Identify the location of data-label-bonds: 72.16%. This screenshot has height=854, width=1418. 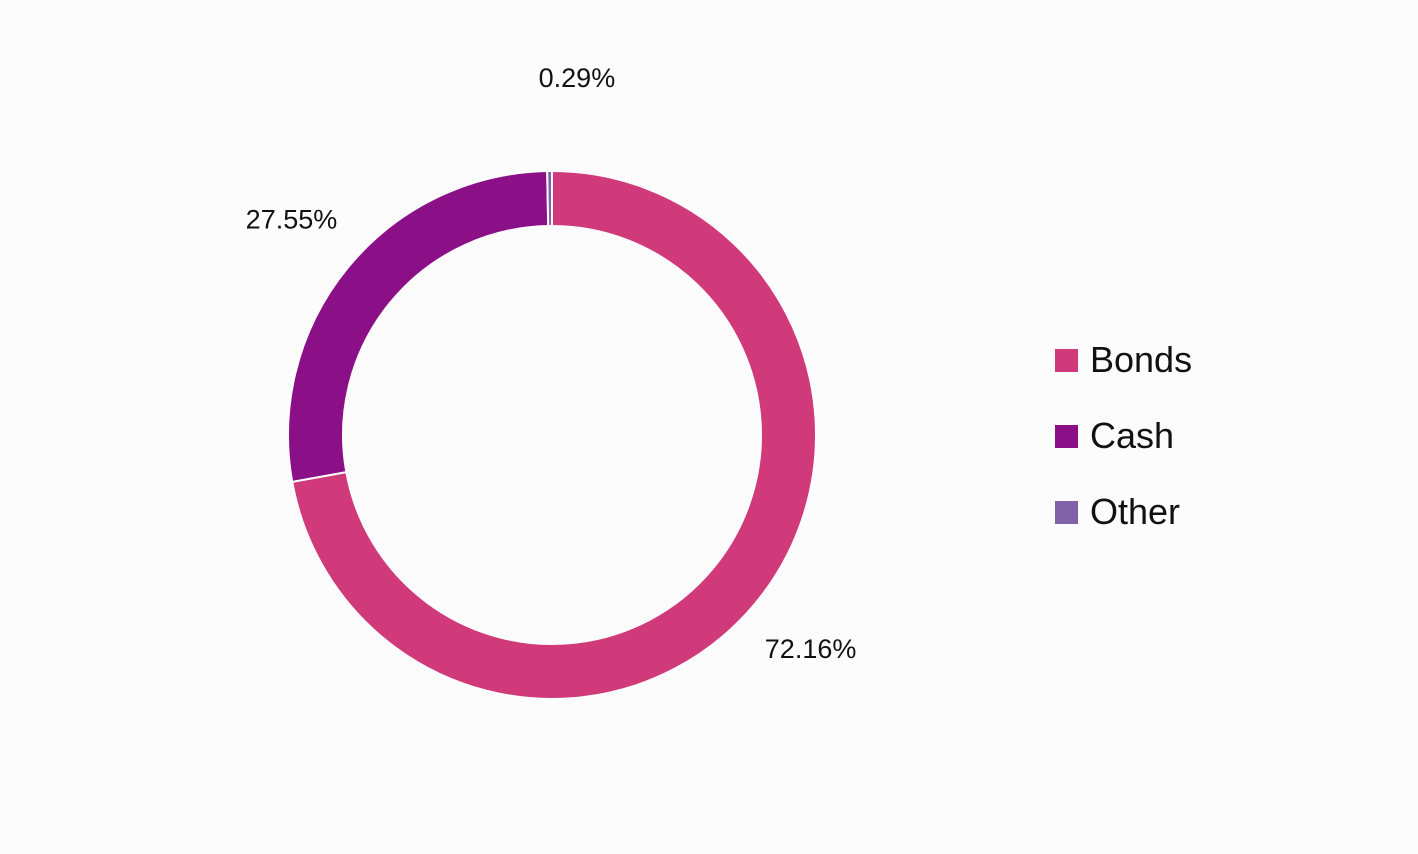
(811, 649).